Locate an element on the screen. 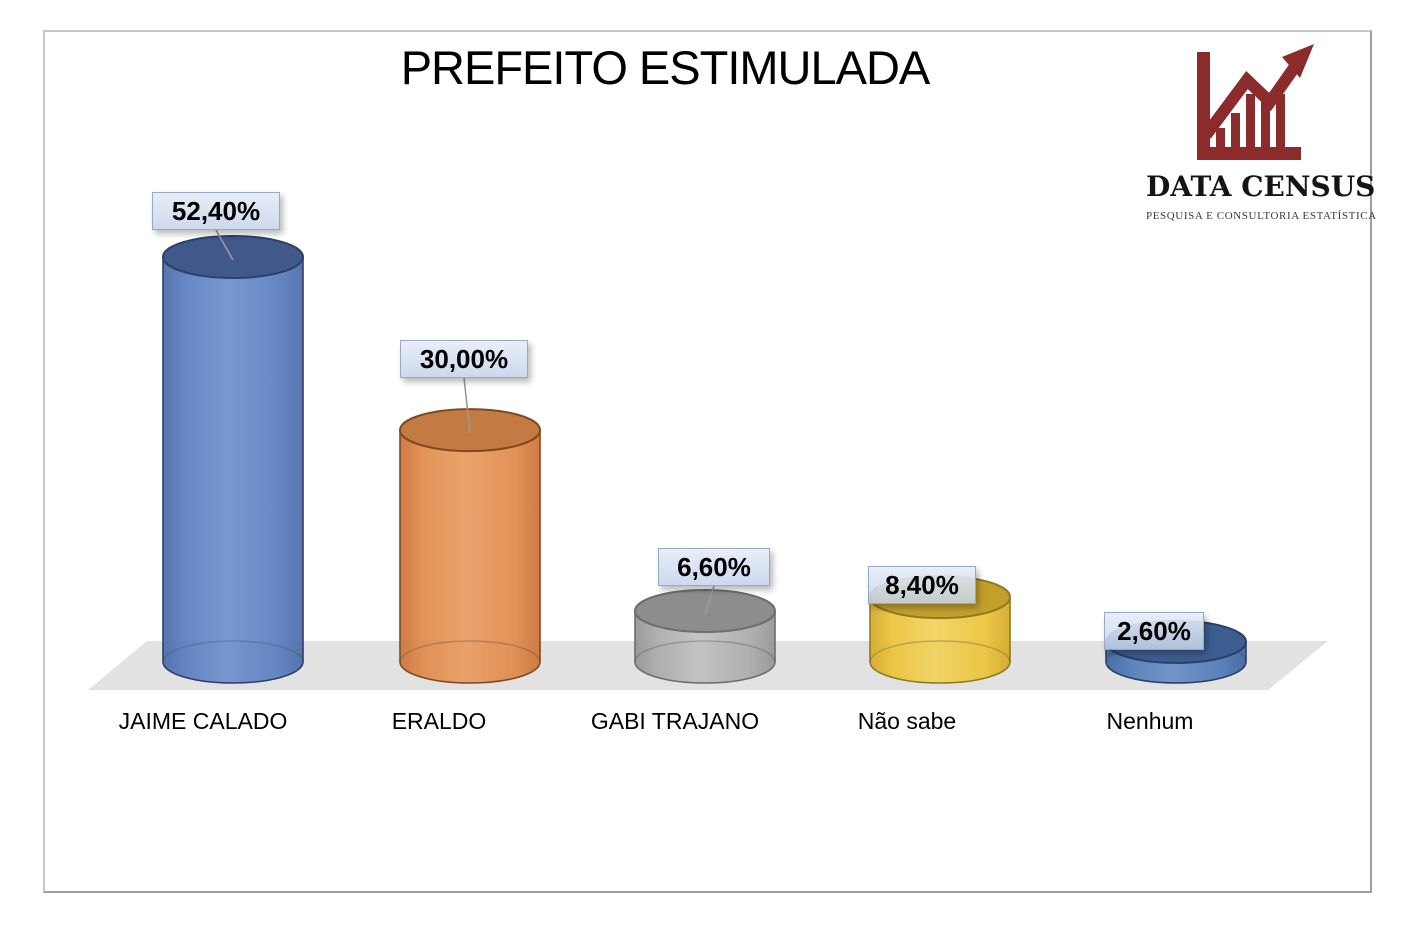 This screenshot has height=944, width=1424. chart-title: PREFEITO ESTIMULADA is located at coordinates (665, 67).